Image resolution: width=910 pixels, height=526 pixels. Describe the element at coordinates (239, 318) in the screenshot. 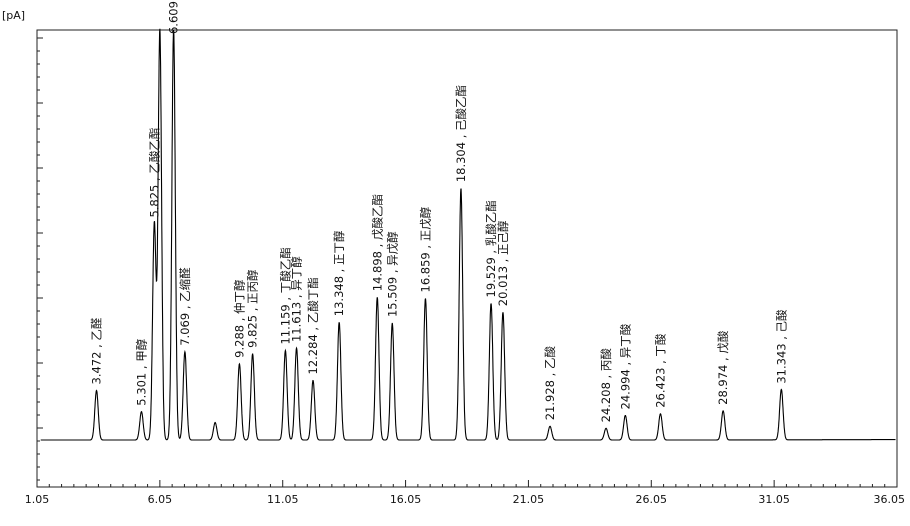

I see `peak-label: 9.288 , 仲丁醇` at that location.